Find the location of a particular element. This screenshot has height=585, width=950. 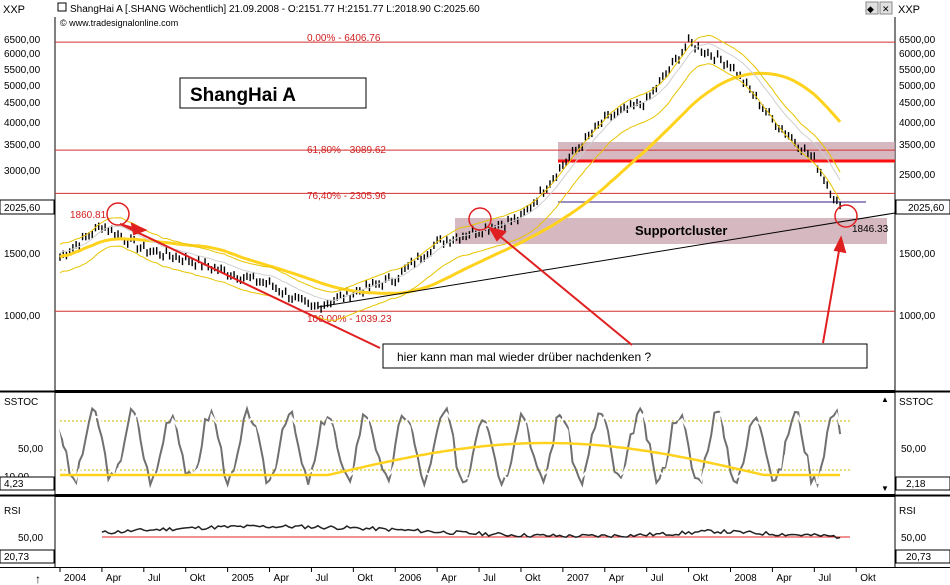

last-price-right: 2025,60 is located at coordinates (926, 208).